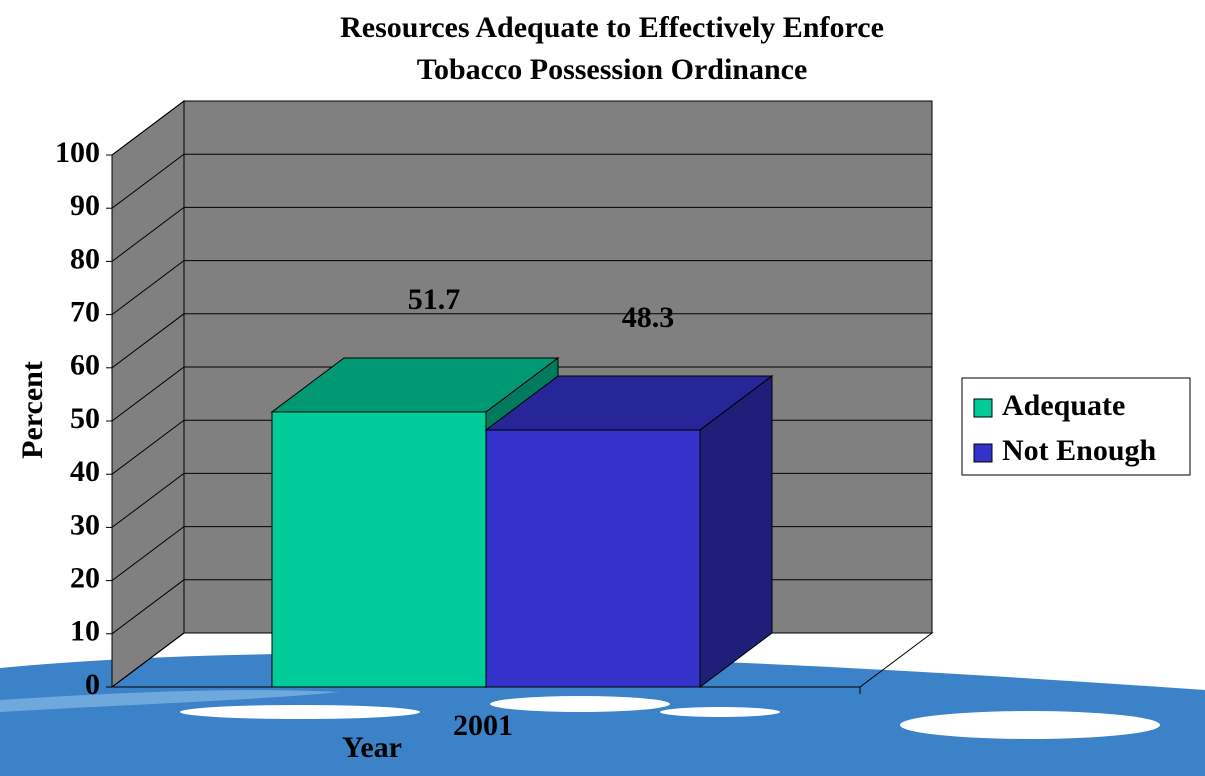 This screenshot has height=776, width=1205. What do you see at coordinates (92, 684) in the screenshot?
I see `y-tick-label: 0` at bounding box center [92, 684].